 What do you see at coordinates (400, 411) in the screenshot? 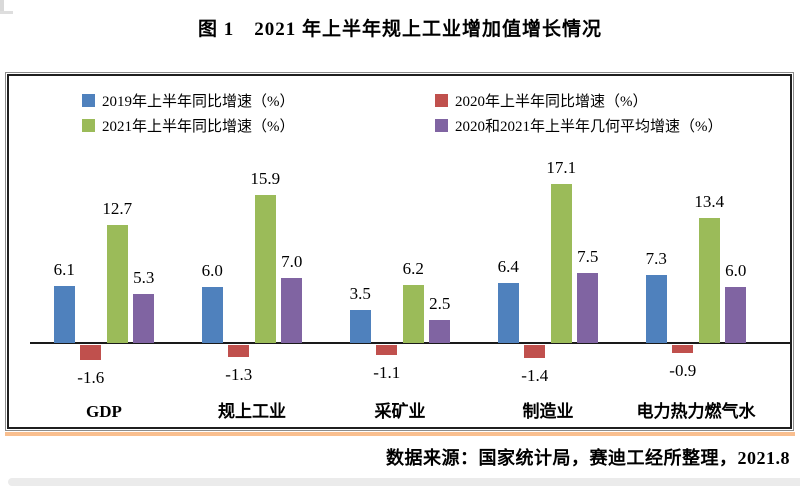
I see `category-label-2: 采矿业` at bounding box center [400, 411].